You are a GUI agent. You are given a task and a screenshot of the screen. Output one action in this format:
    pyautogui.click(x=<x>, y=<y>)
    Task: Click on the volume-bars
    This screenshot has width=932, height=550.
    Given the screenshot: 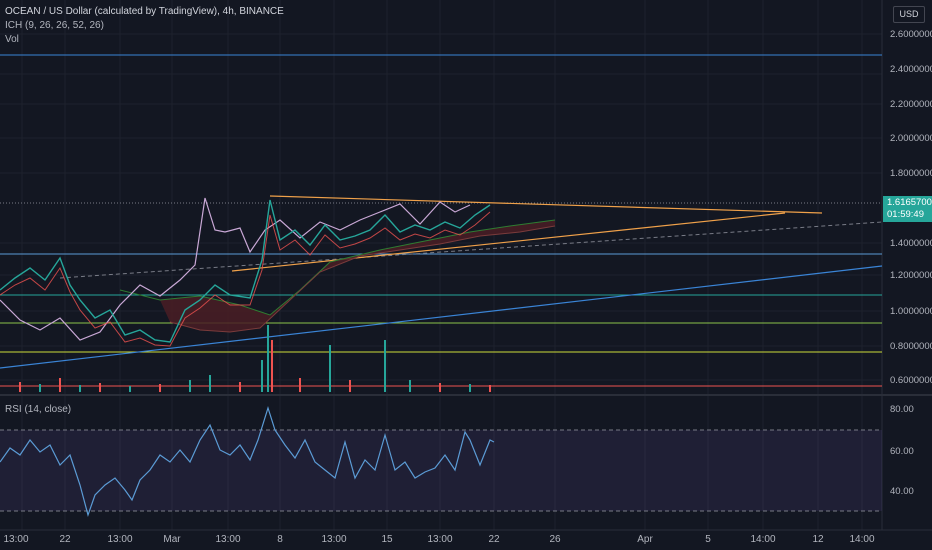 What is the action you would take?
    pyautogui.click(x=255, y=358)
    